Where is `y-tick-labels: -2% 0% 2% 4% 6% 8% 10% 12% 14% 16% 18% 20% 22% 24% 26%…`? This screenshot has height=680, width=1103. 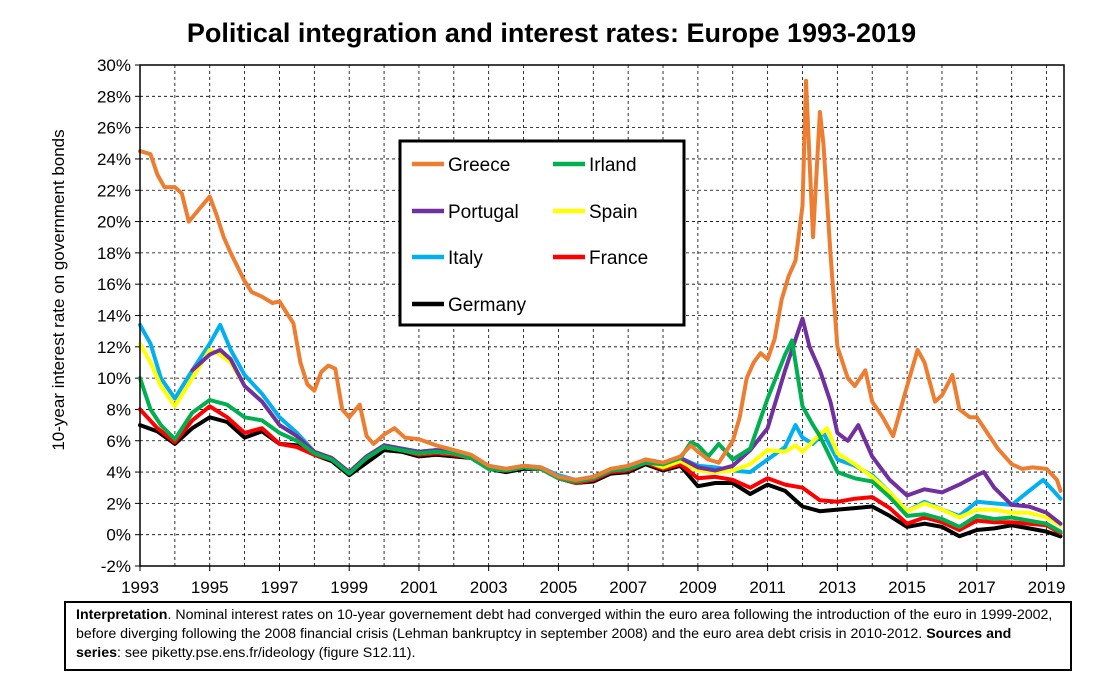 y-tick-labels: -2% 0% 2% 4% 6% 8% 10% 12% 14% 16% 18% 20% 22% 24% 26%… is located at coordinates (114, 316).